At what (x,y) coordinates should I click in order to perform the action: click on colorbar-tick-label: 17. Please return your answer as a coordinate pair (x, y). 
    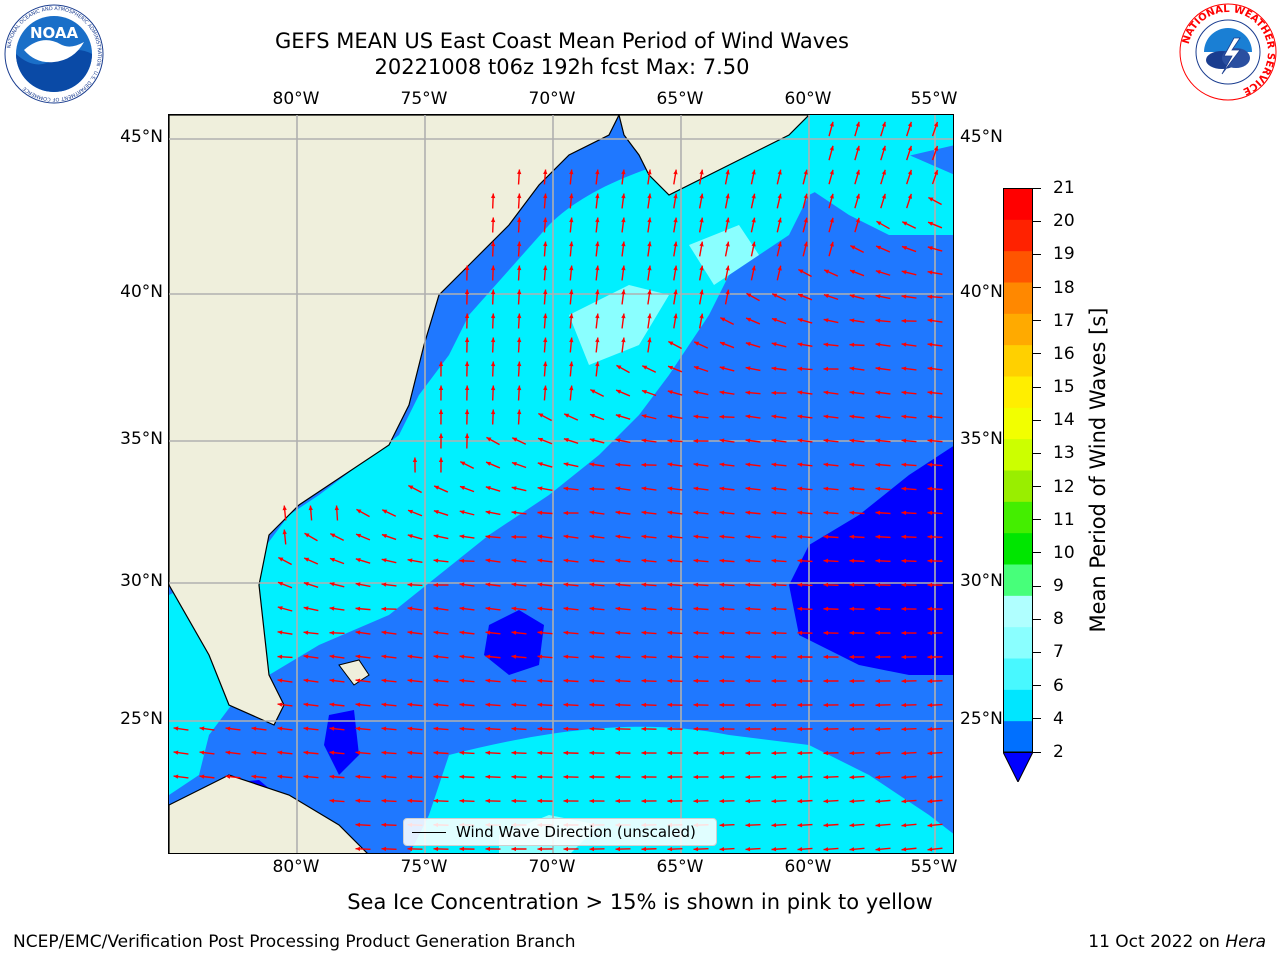
    Looking at the image, I should click on (1064, 320).